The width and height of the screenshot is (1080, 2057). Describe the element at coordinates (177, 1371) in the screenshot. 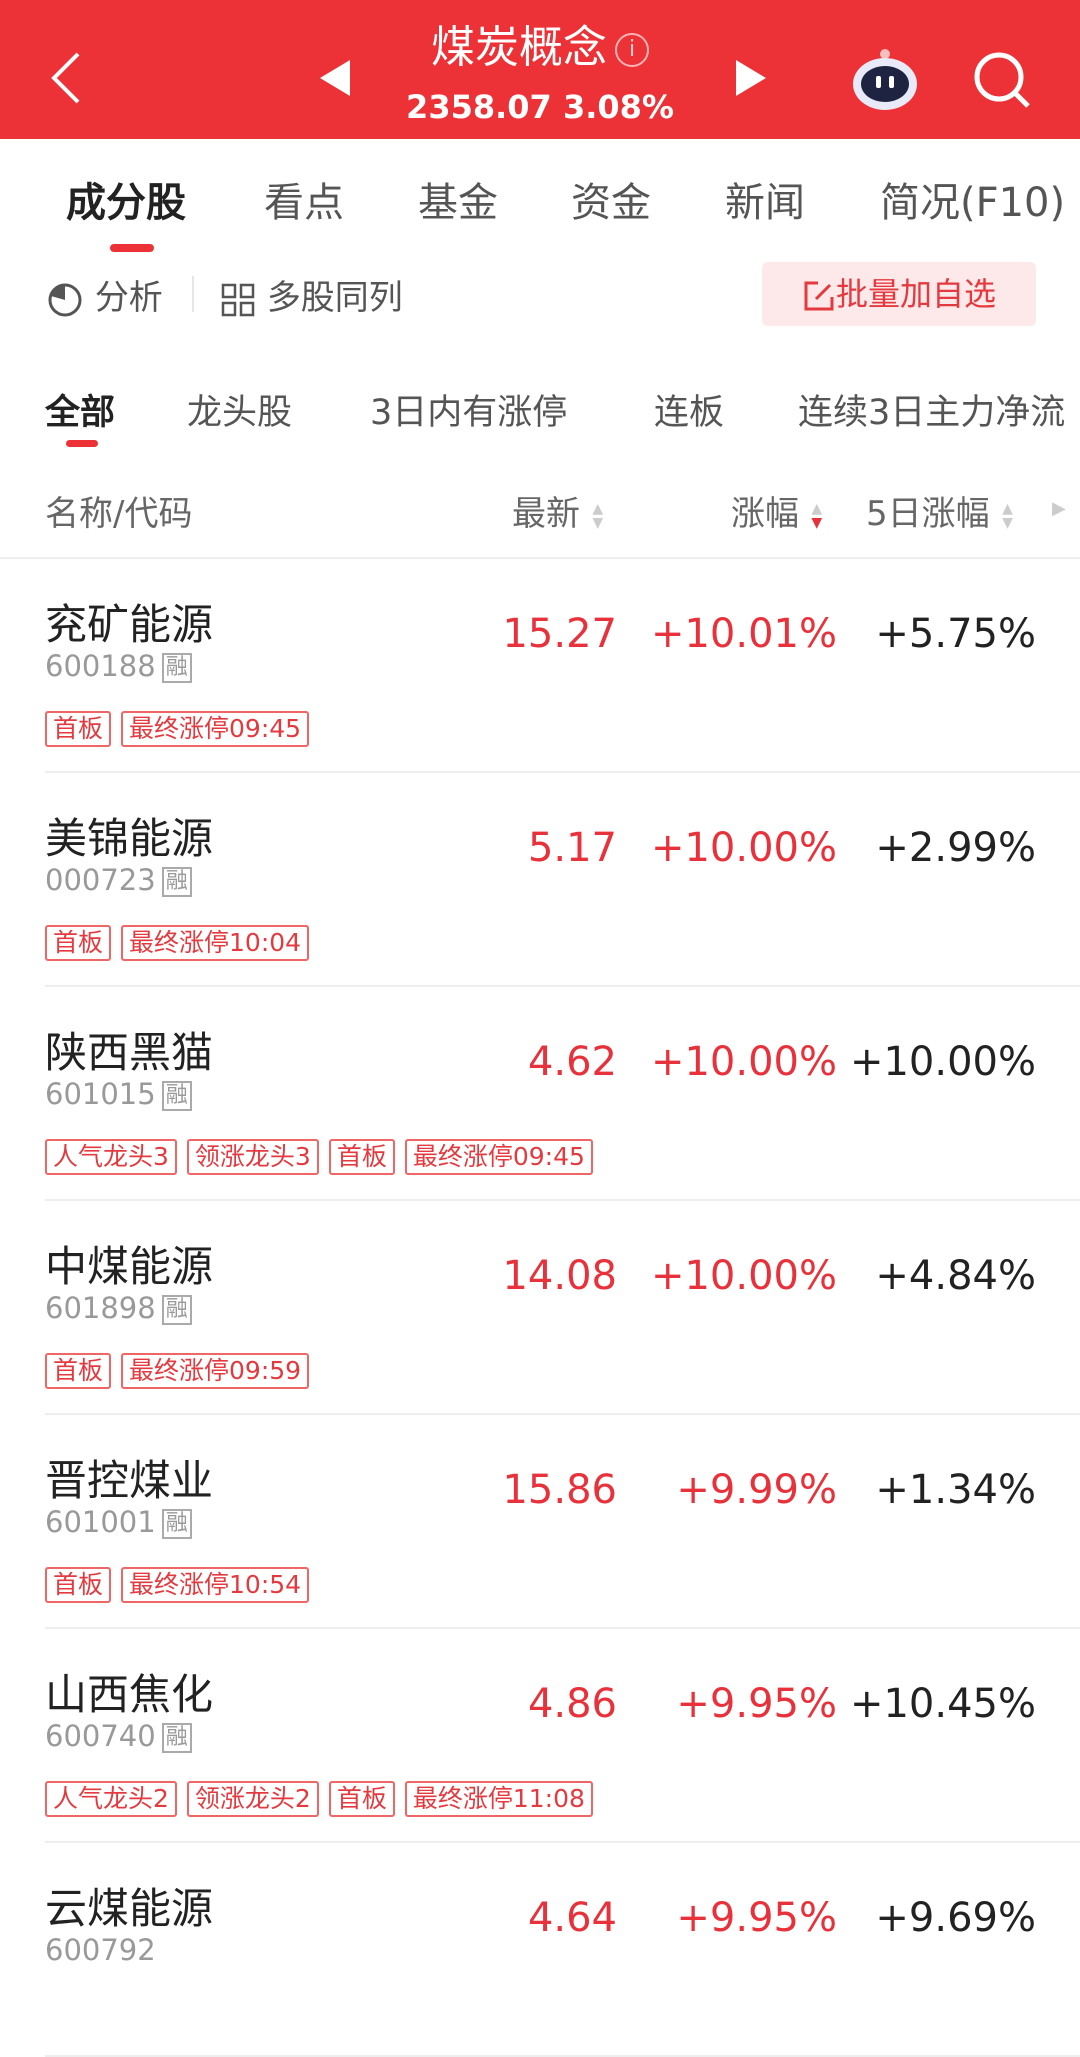

I see `tag-list: 首板 最终涨停09:59` at that location.